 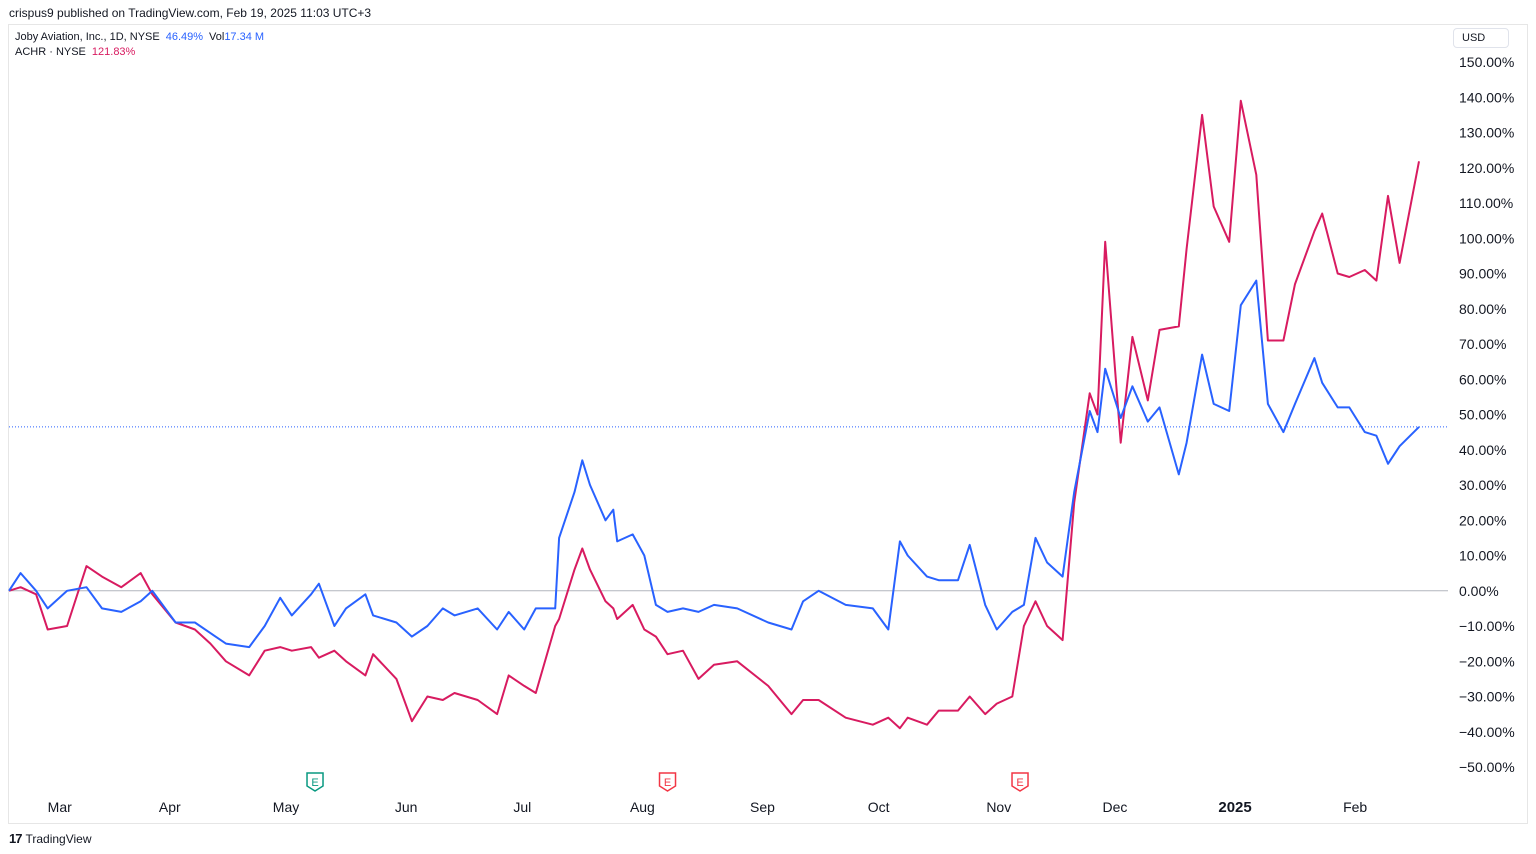 What do you see at coordinates (1482, 450) in the screenshot?
I see `y-tick-label: 40.00%` at bounding box center [1482, 450].